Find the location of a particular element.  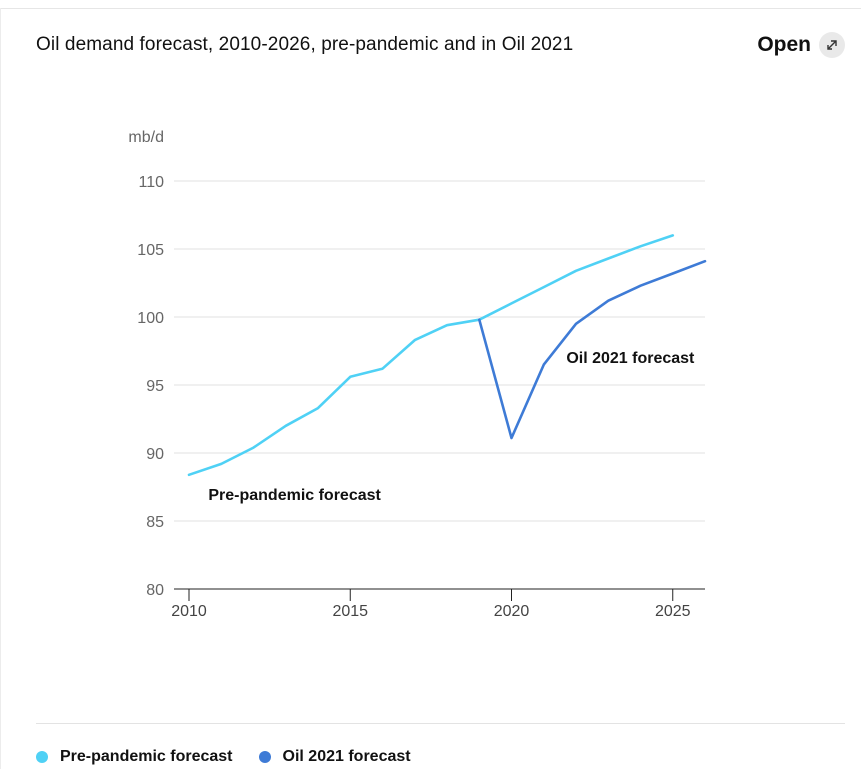

y-tick-label-95: 95 is located at coordinates (155, 386).